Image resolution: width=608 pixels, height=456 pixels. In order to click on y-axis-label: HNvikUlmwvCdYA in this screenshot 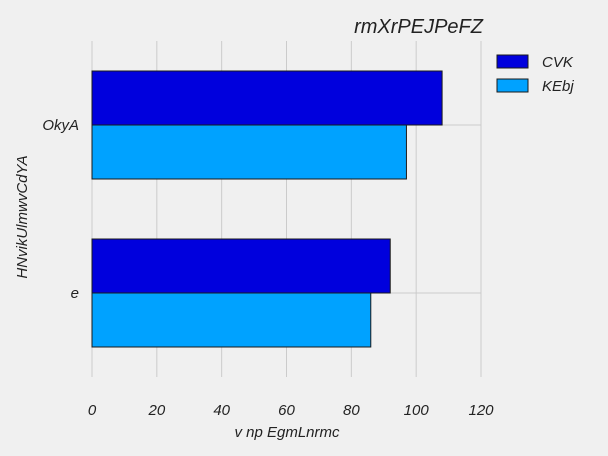, I will do `click(22, 216)`.